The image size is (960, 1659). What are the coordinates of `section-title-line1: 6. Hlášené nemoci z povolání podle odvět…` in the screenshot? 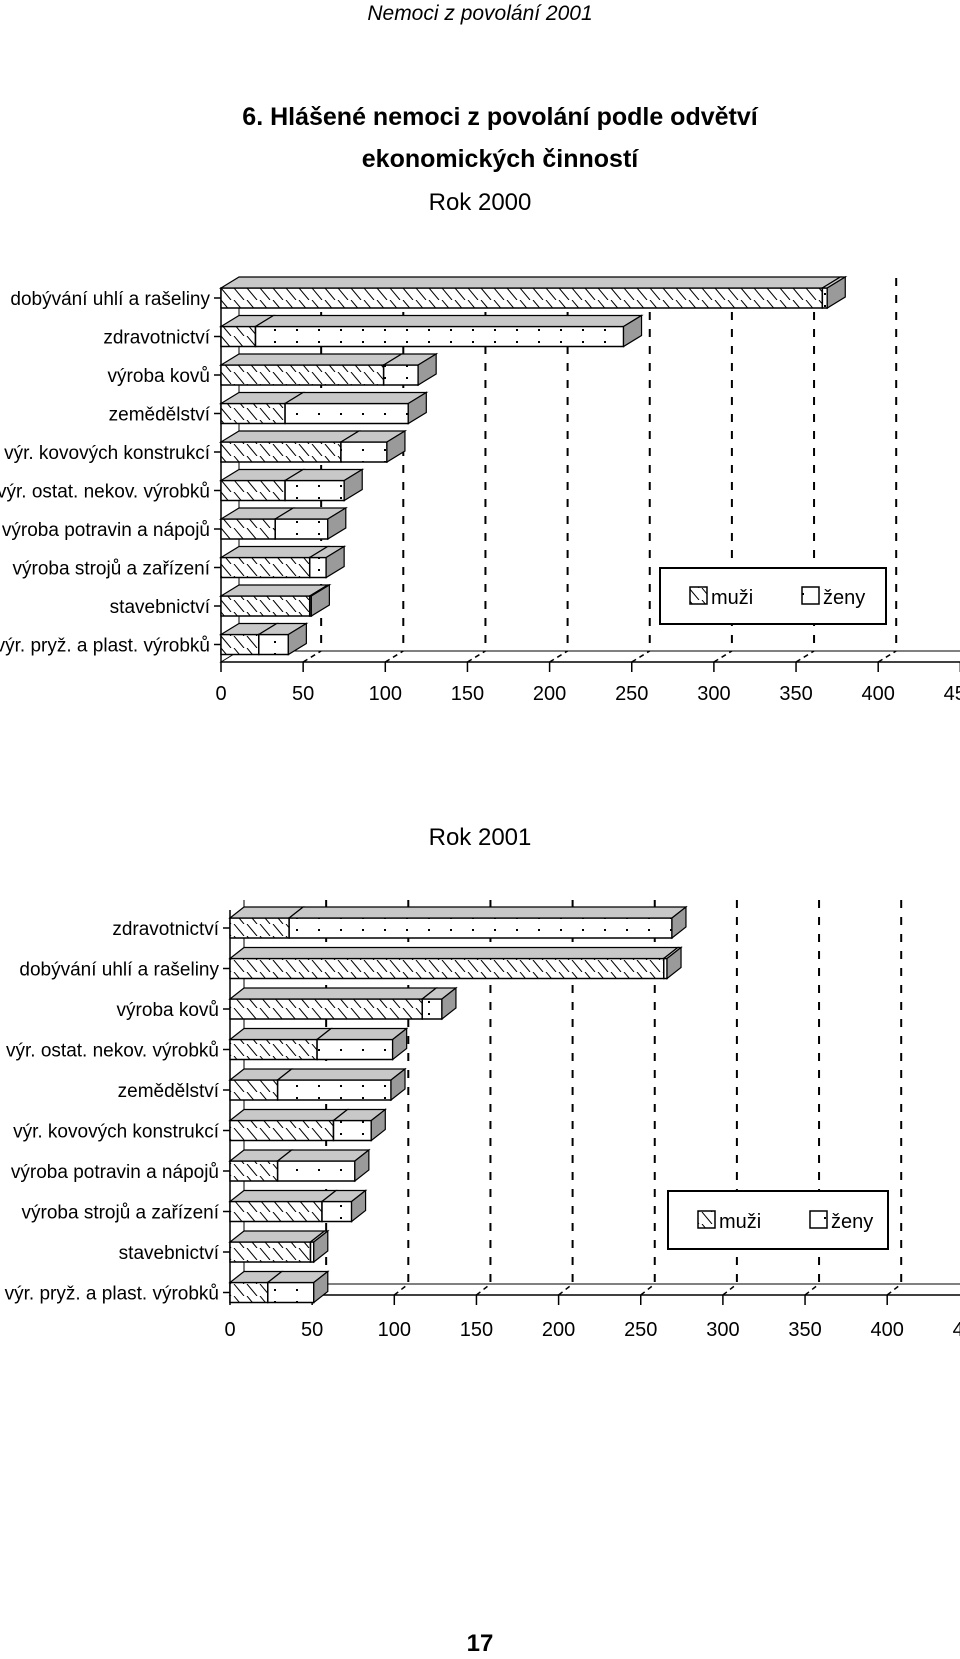 It's located at (500, 117).